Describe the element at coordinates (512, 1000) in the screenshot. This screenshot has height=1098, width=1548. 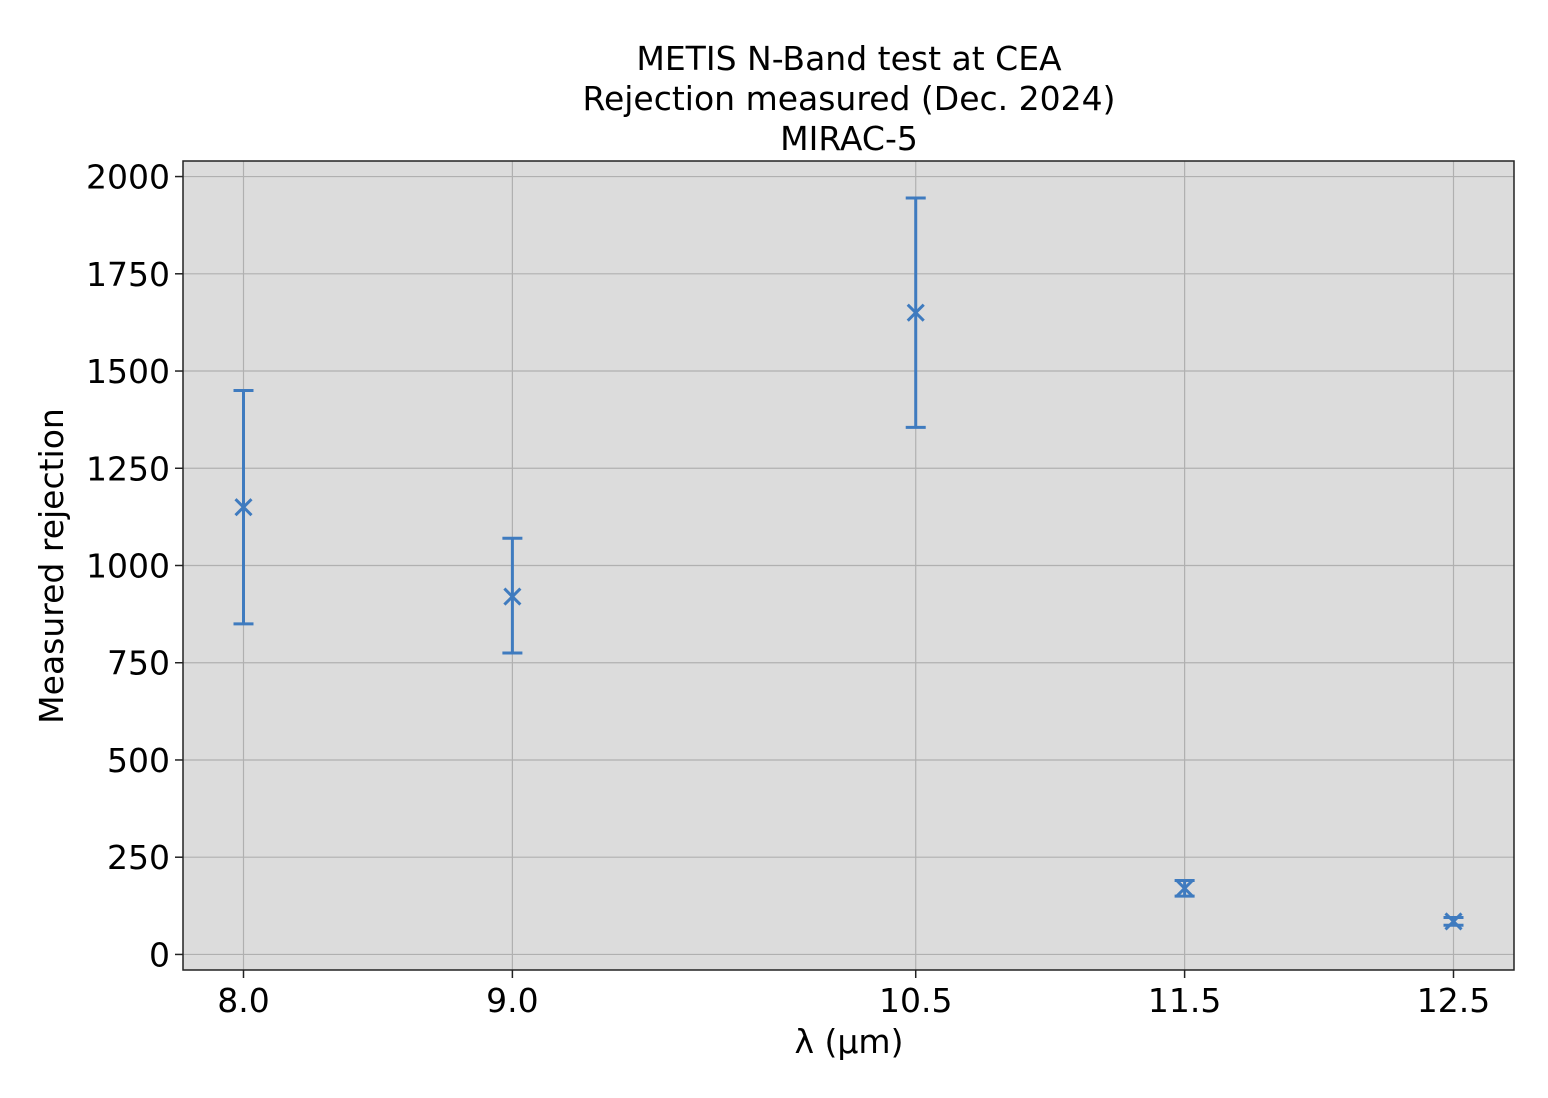
I see `x-tick-label: 9.0` at that location.